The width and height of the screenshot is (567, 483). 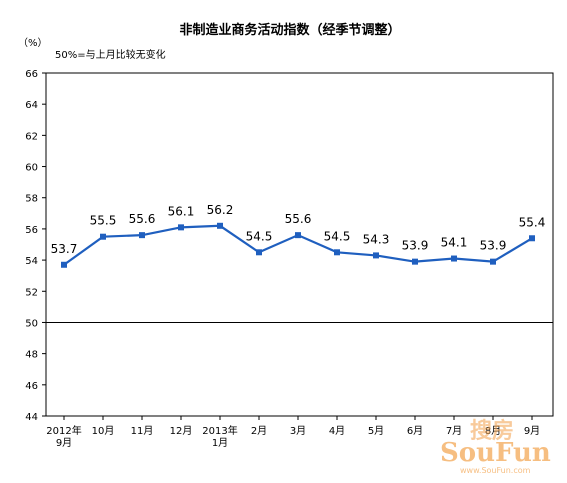 What do you see at coordinates (110, 54) in the screenshot?
I see `chart-note: 50%=与上月比较无变化` at bounding box center [110, 54].